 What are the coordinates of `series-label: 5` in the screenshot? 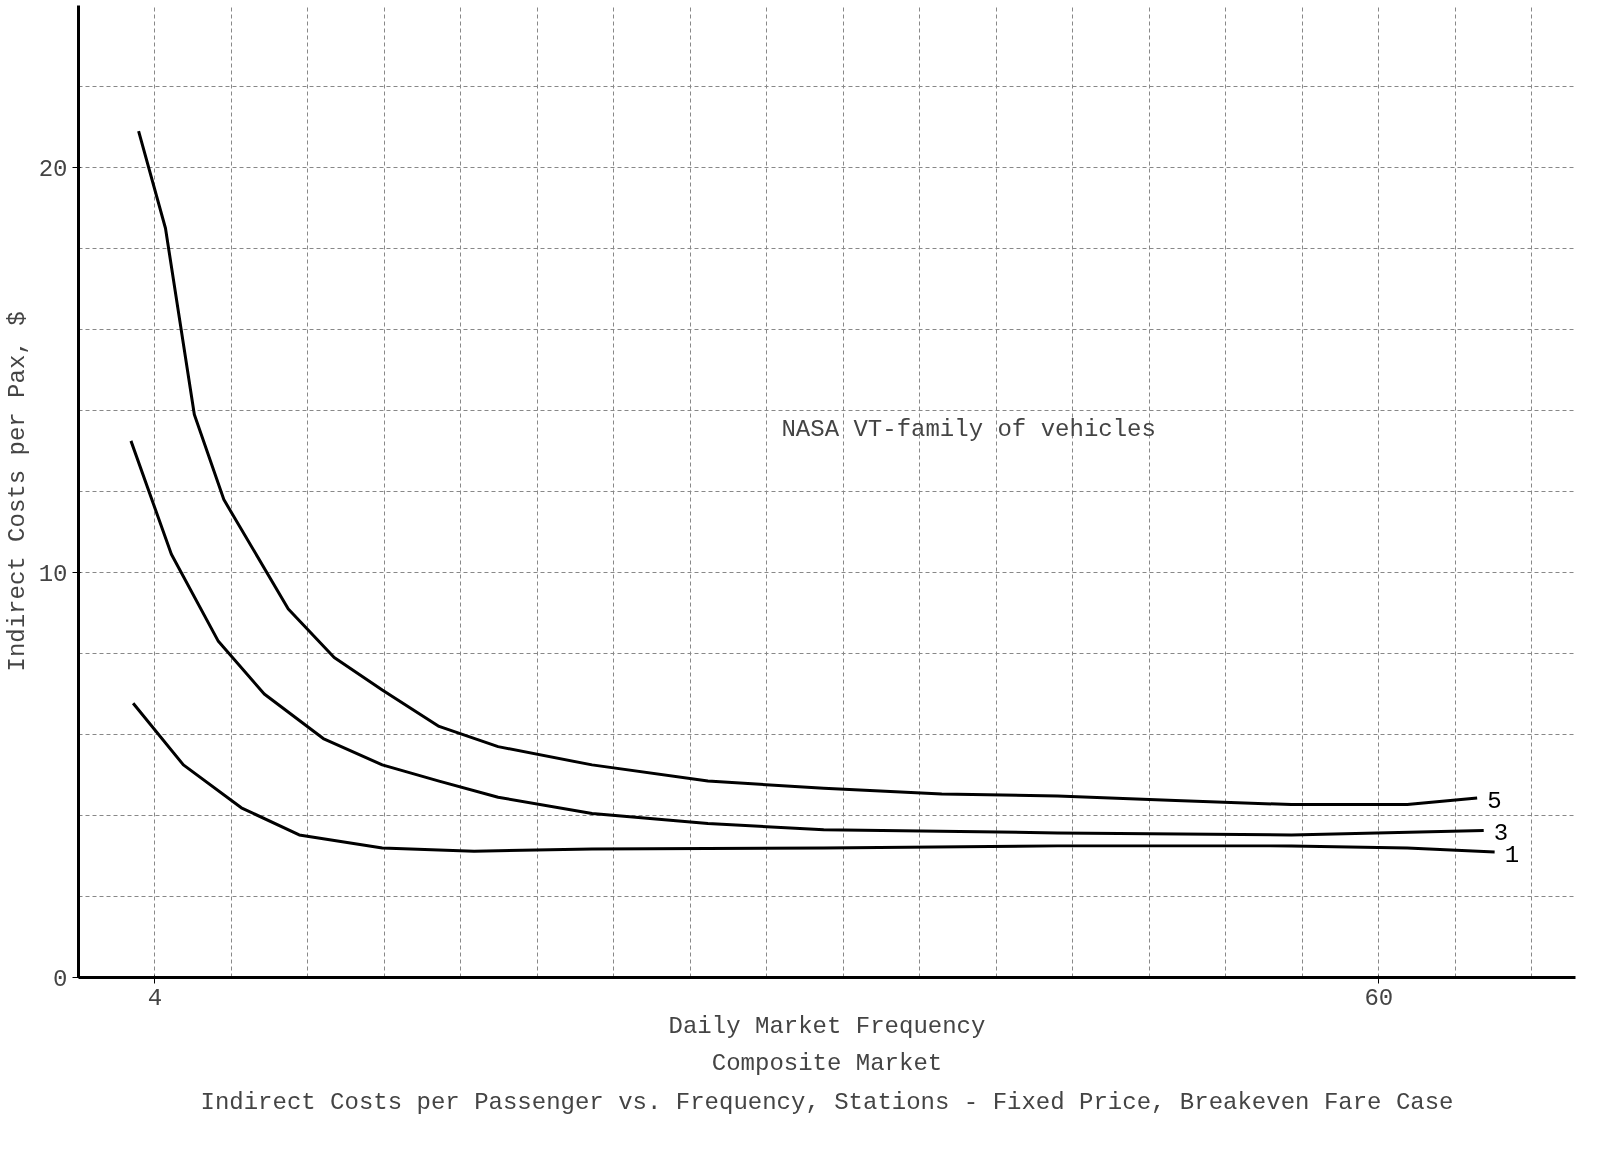 It's located at (1494, 802).